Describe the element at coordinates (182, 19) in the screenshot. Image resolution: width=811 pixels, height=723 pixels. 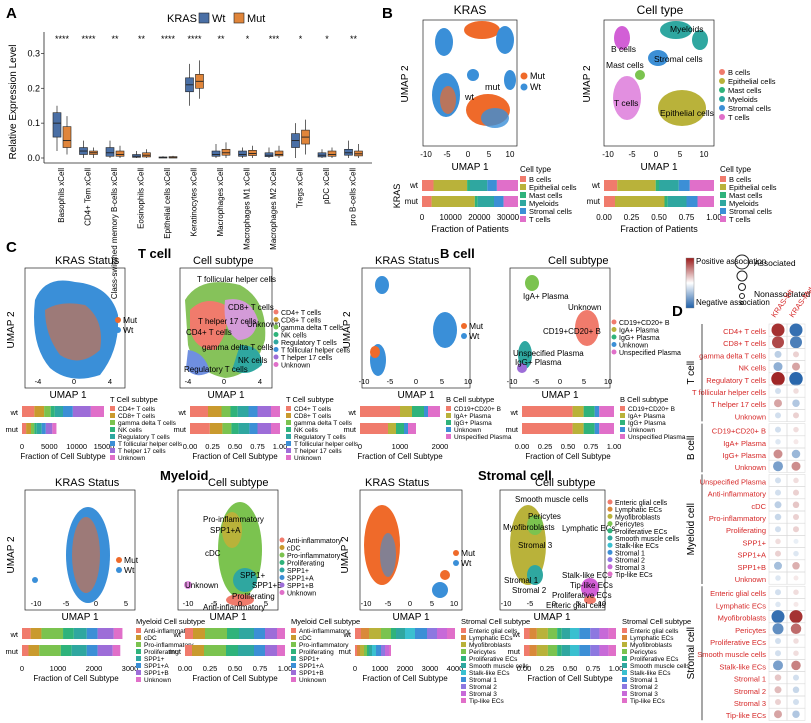
I see `a-legend-title: KRAS` at that location.